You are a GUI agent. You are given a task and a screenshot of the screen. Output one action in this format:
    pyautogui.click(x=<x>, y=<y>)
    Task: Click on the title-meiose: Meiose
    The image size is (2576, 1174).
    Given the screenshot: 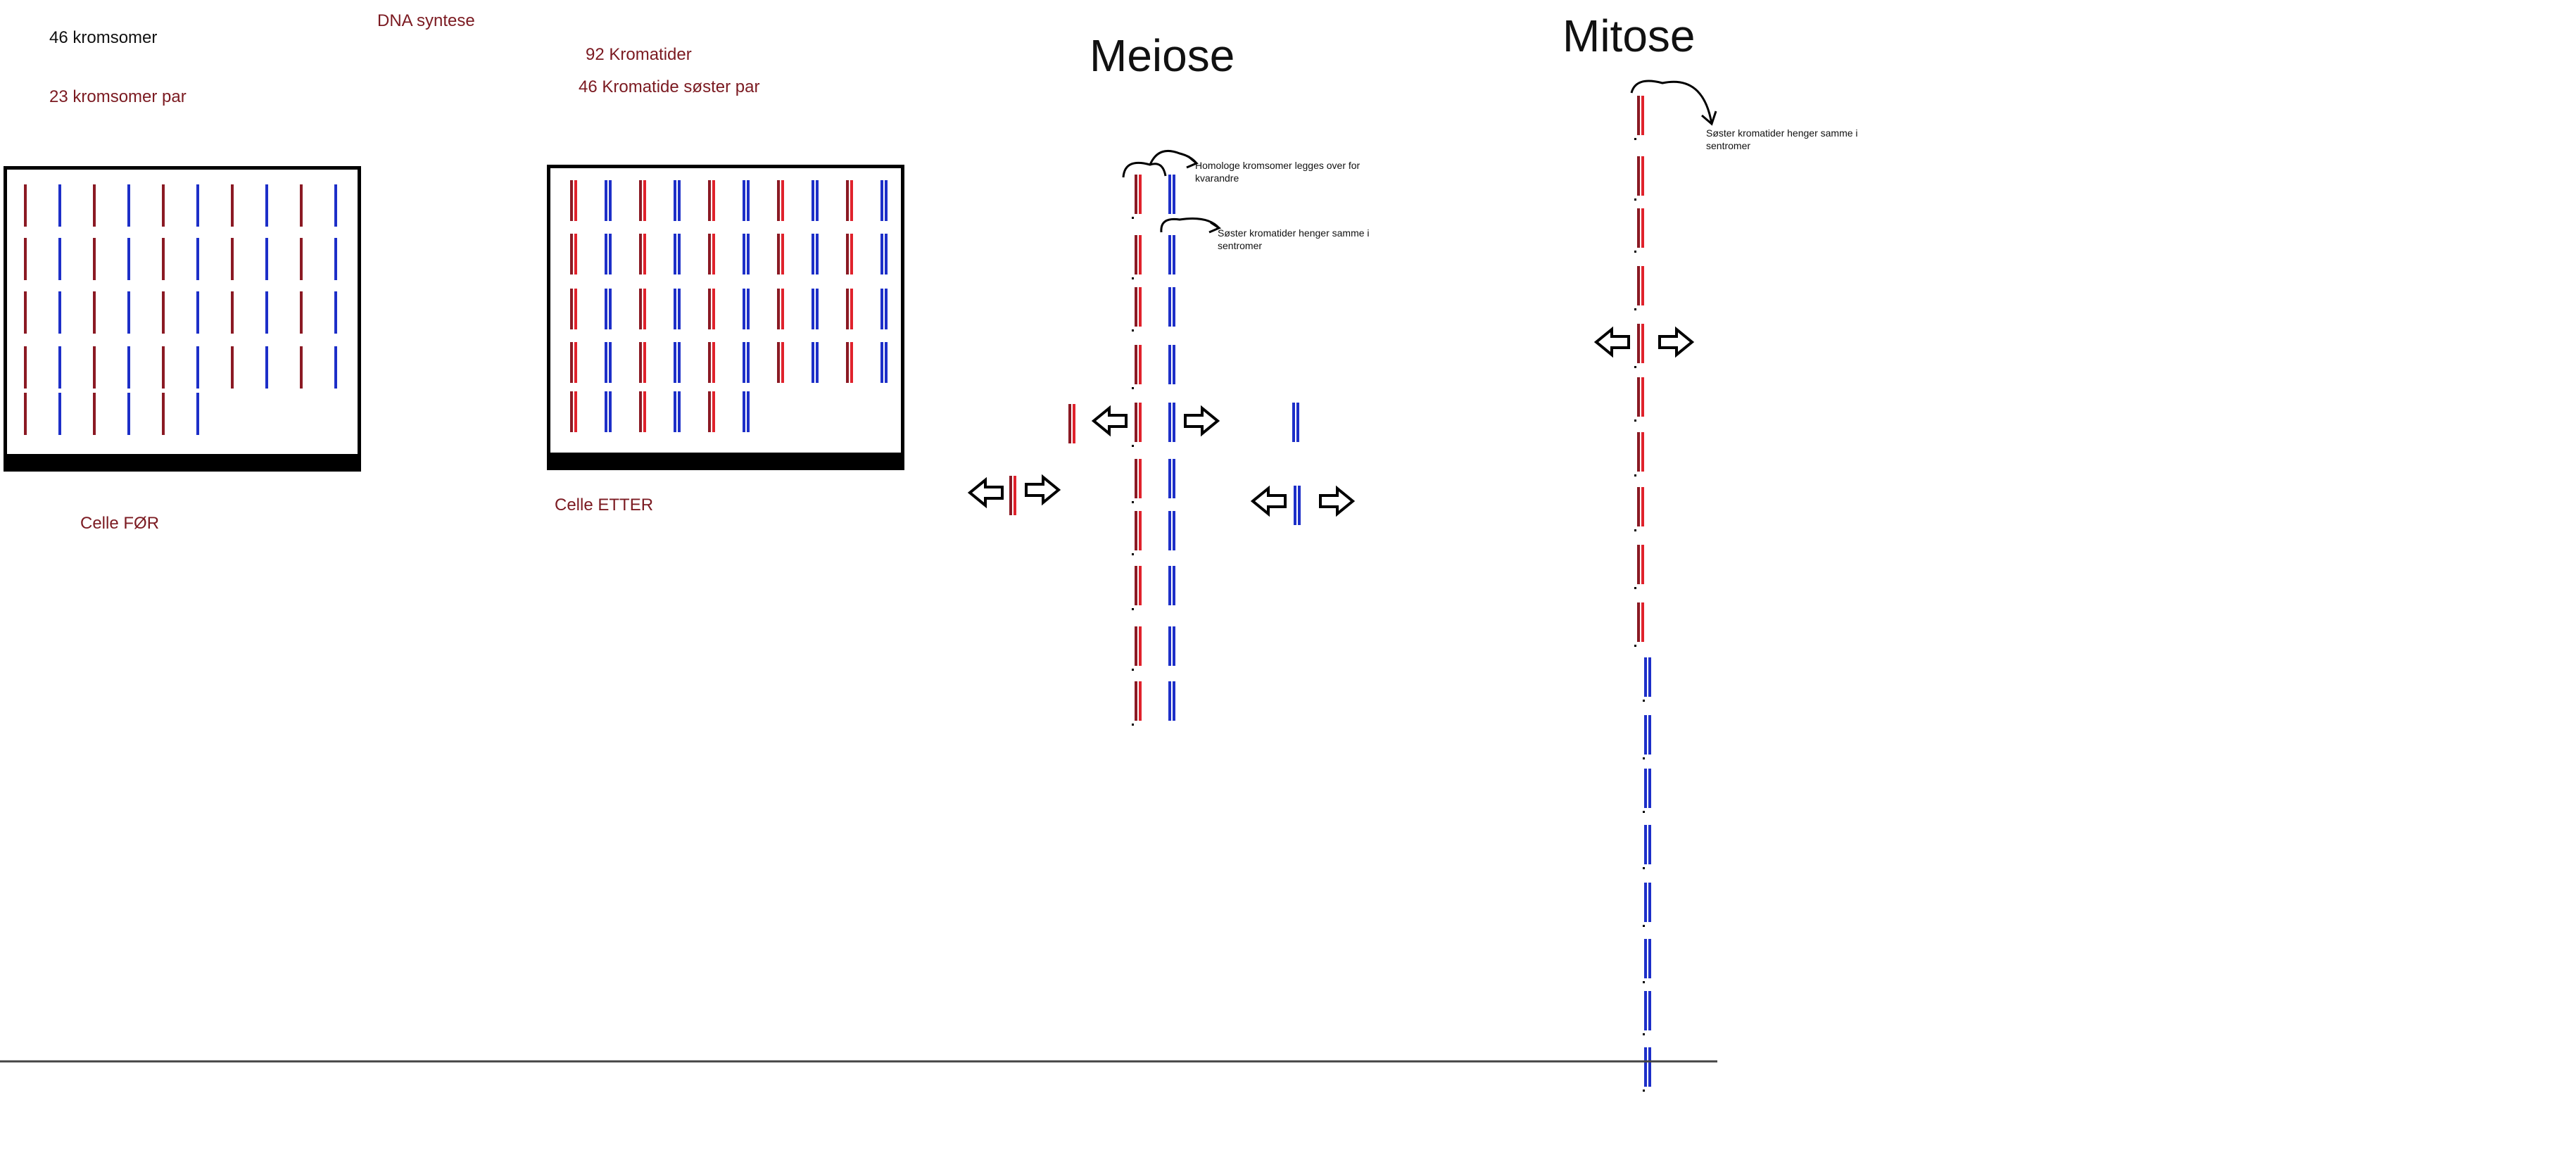 What is the action you would take?
    pyautogui.click(x=1162, y=55)
    